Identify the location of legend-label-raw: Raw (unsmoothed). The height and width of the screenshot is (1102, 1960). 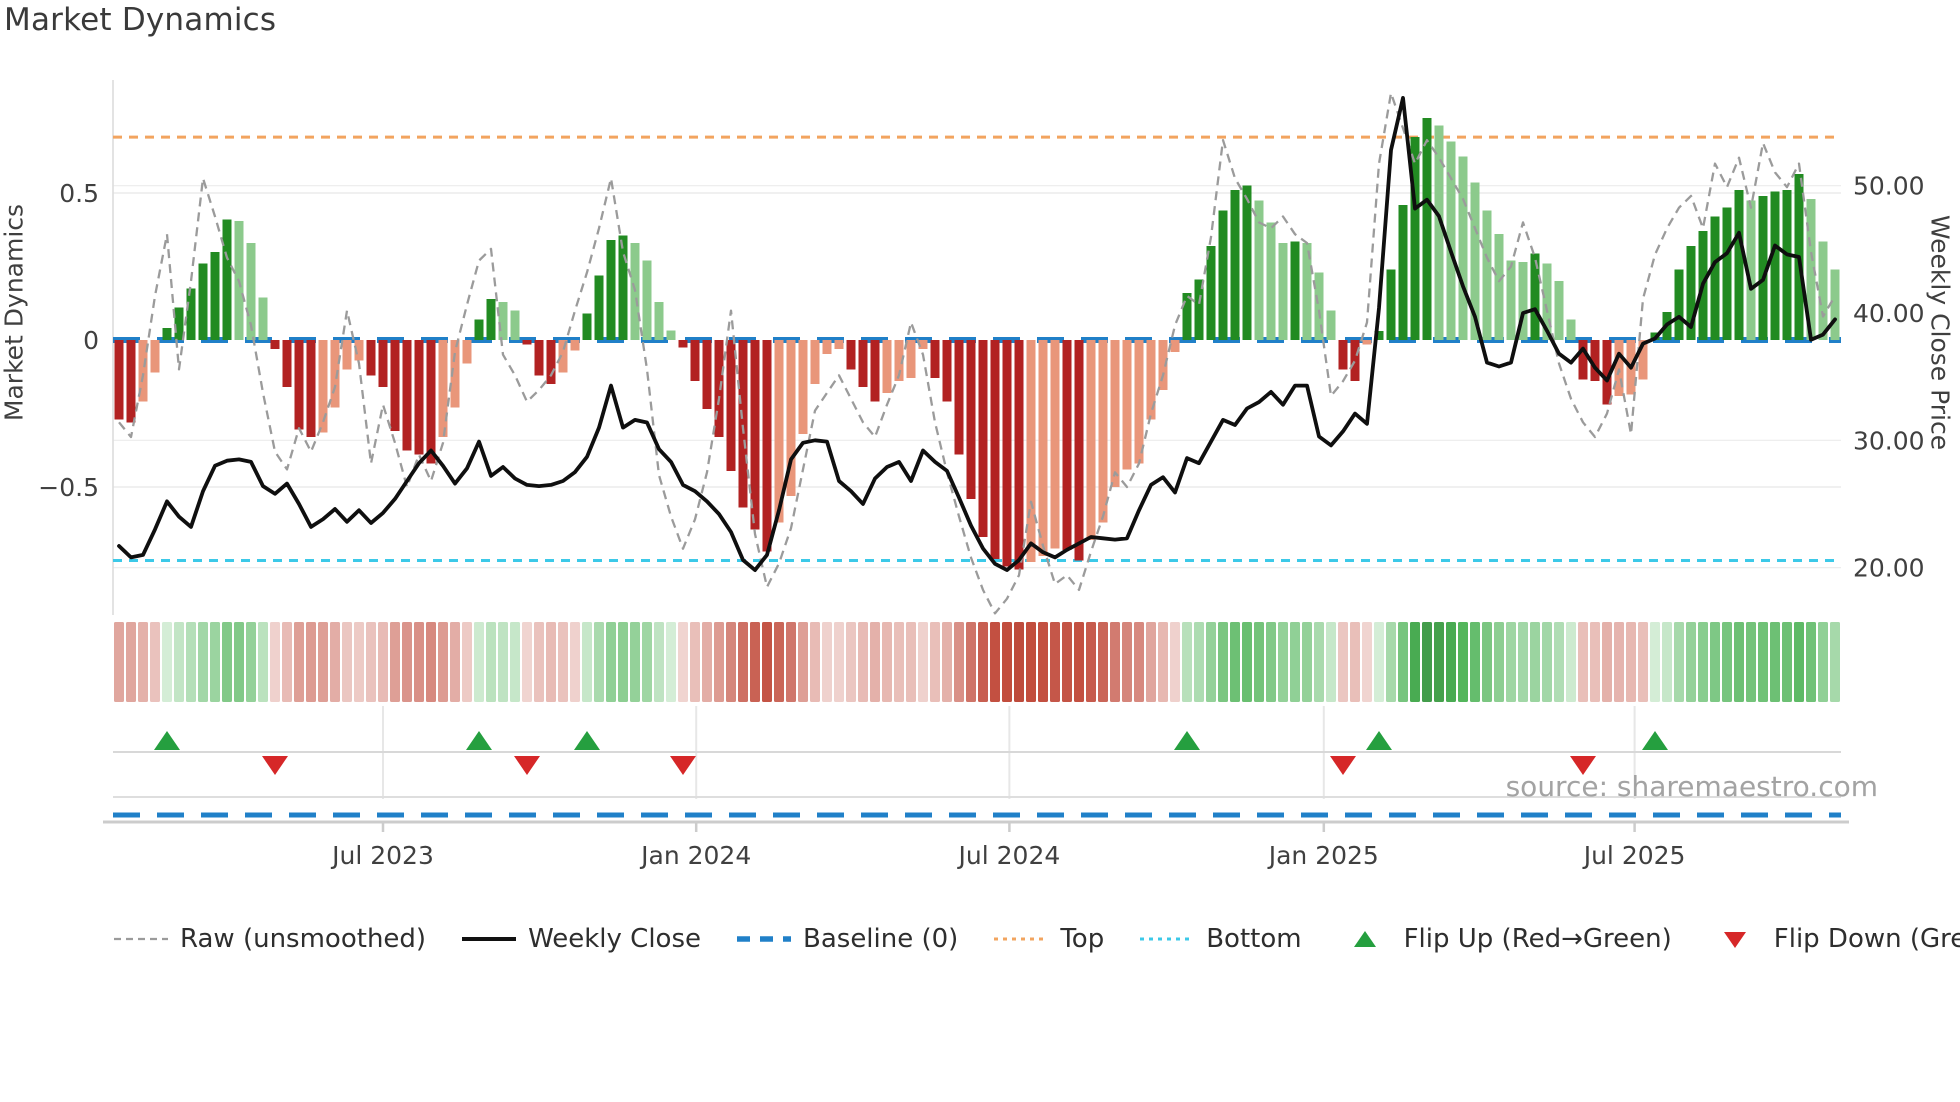
(303, 939).